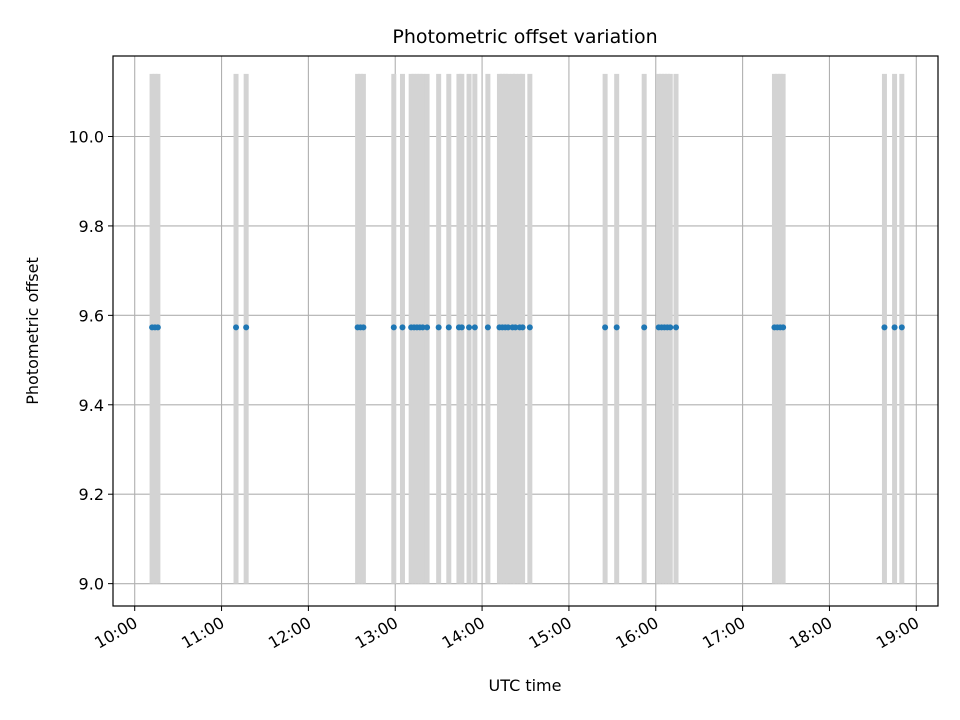 The width and height of the screenshot is (960, 720). I want to click on y-axis-label: Photometric offset, so click(32, 331).